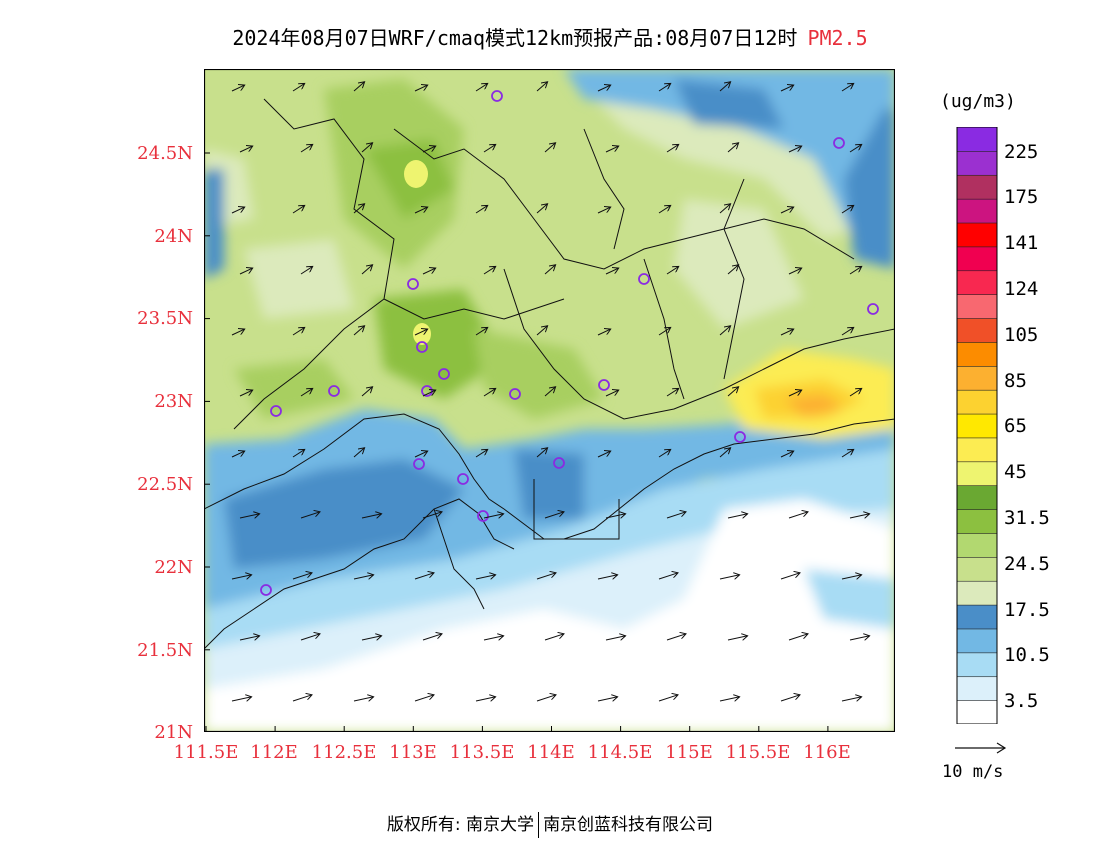 The image size is (1100, 850). I want to click on colorbar-label-45: 45, so click(1015, 472).